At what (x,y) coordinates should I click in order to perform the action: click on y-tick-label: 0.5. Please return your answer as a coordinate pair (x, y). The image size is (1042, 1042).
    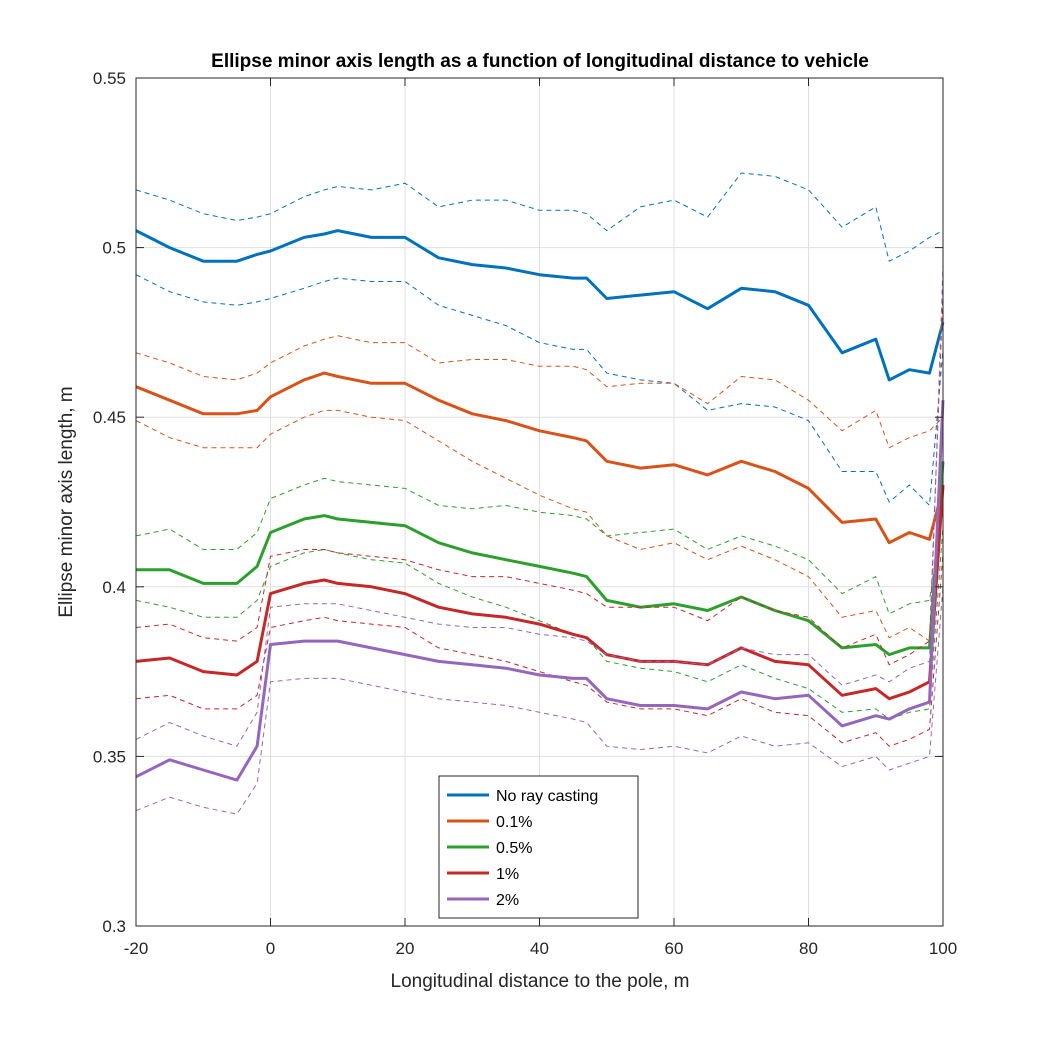
    Looking at the image, I should click on (114, 248).